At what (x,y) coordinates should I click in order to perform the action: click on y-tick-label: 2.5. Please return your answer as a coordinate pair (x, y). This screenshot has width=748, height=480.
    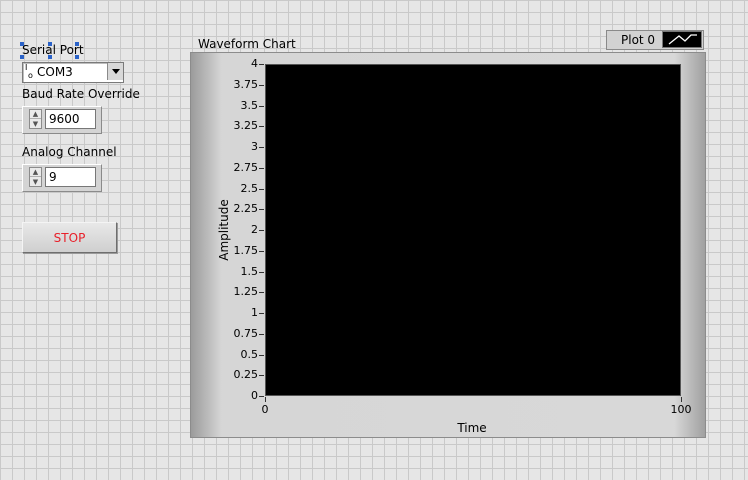
    Looking at the image, I should click on (249, 188).